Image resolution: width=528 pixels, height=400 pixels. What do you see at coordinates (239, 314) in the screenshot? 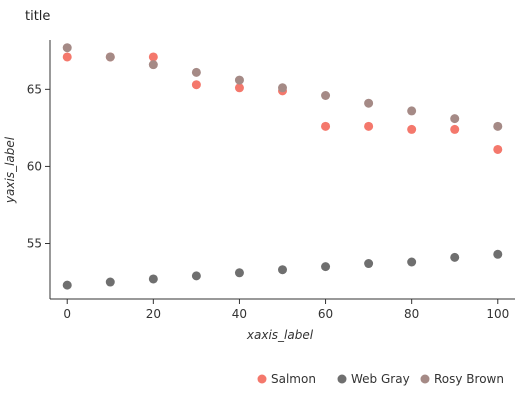
I see `x-tick-label: 40` at bounding box center [239, 314].